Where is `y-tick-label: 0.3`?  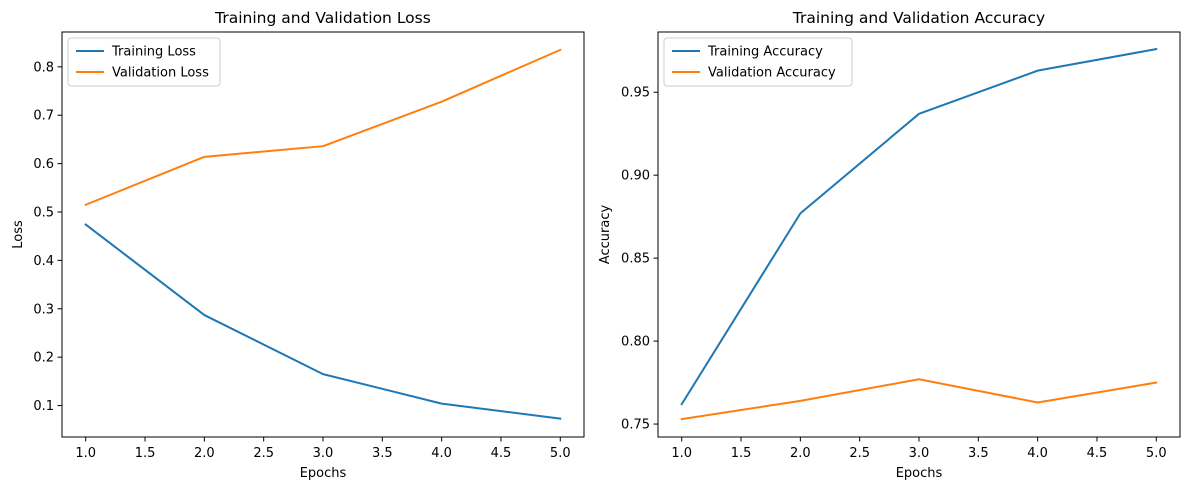
y-tick-label: 0.3 is located at coordinates (43, 309).